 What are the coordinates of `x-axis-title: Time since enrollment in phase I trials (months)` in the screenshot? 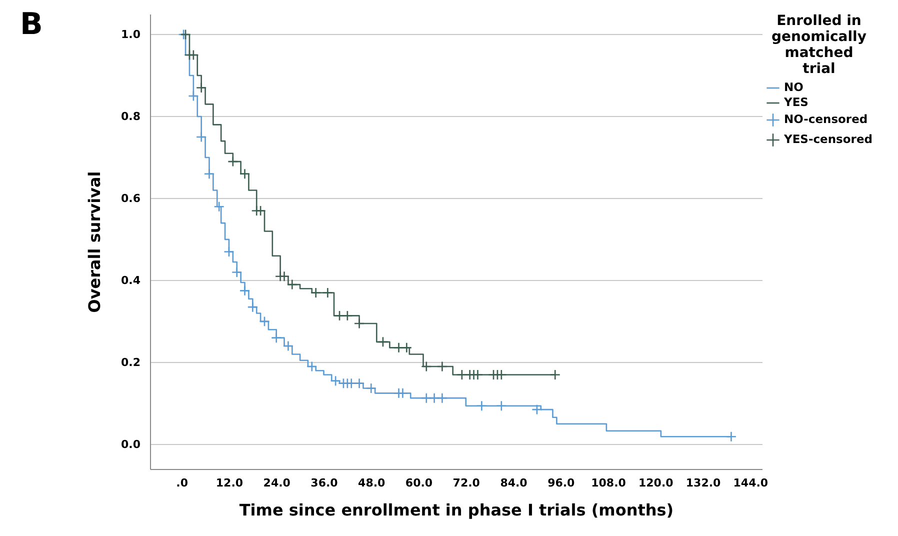 It's located at (456, 510).